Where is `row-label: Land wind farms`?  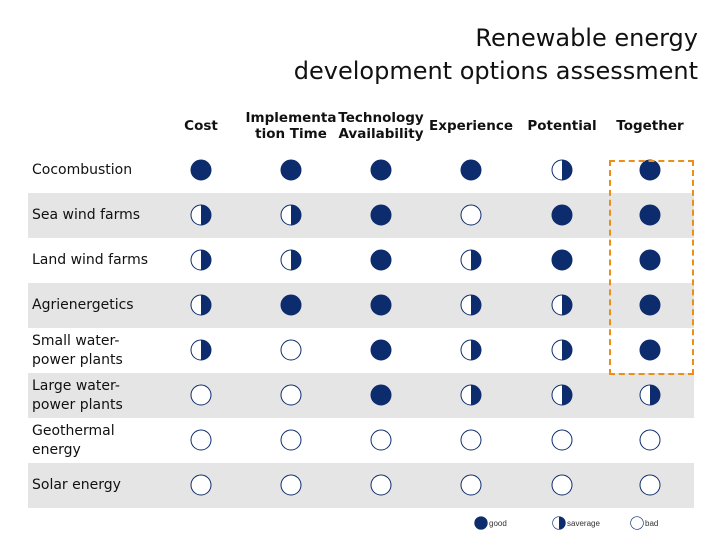 row-label: Land wind farms is located at coordinates (90, 260).